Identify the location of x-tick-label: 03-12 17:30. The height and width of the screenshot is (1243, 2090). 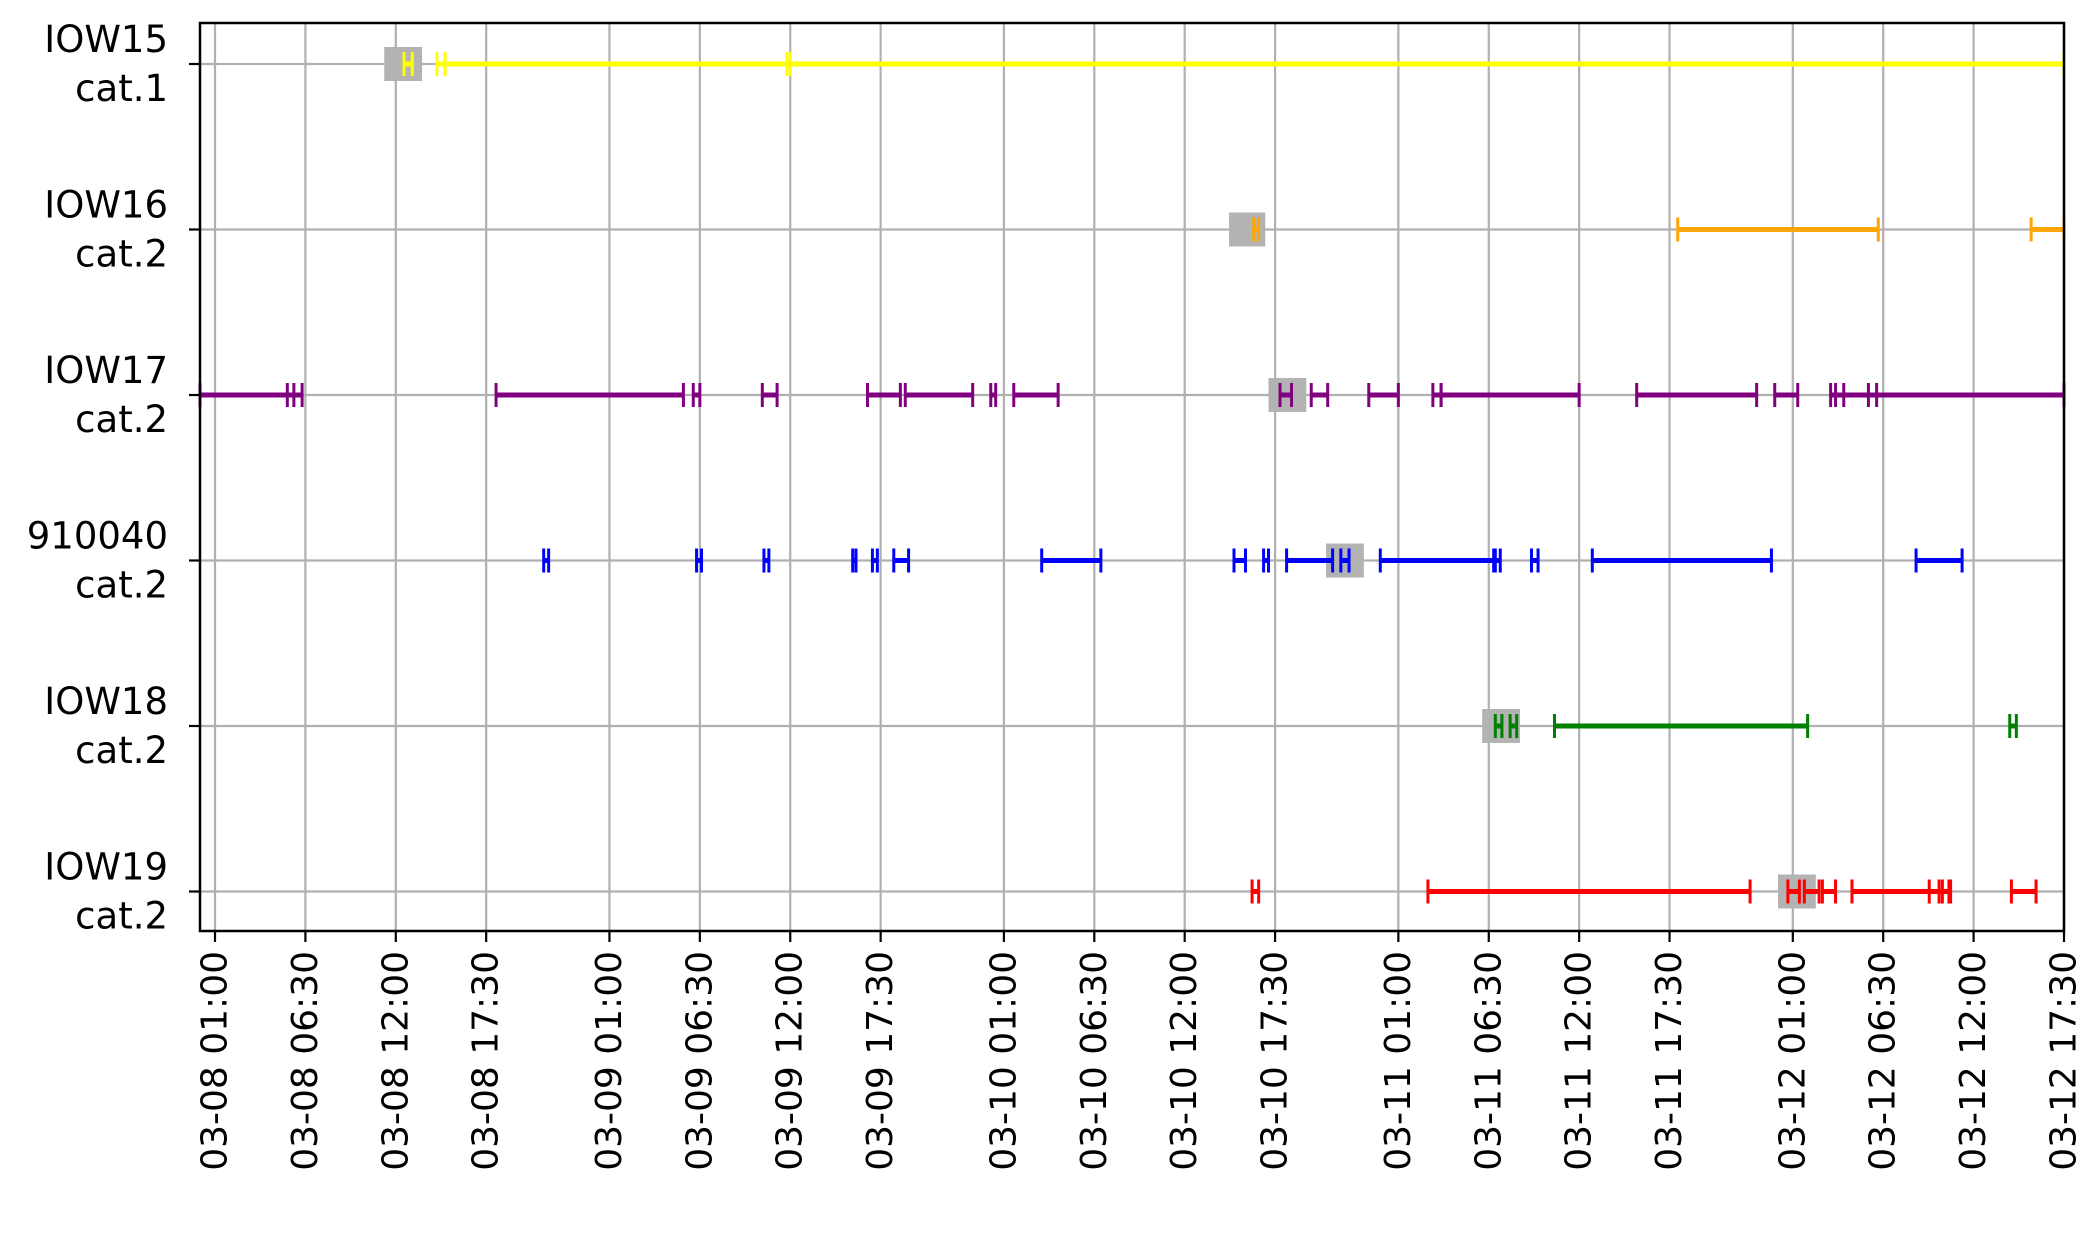
(2064, 1061).